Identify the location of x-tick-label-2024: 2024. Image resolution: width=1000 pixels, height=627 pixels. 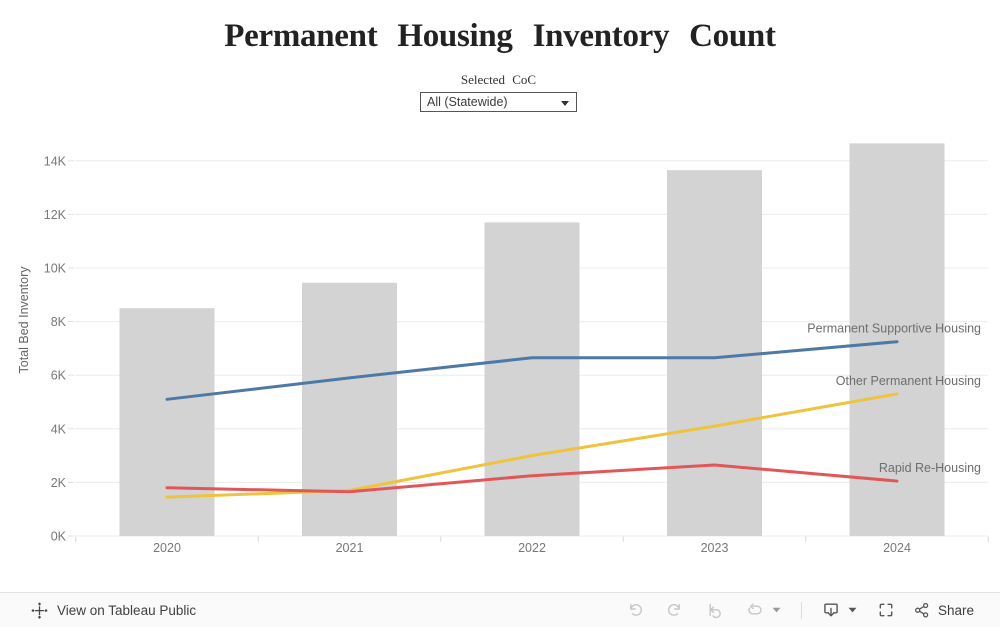
(897, 548).